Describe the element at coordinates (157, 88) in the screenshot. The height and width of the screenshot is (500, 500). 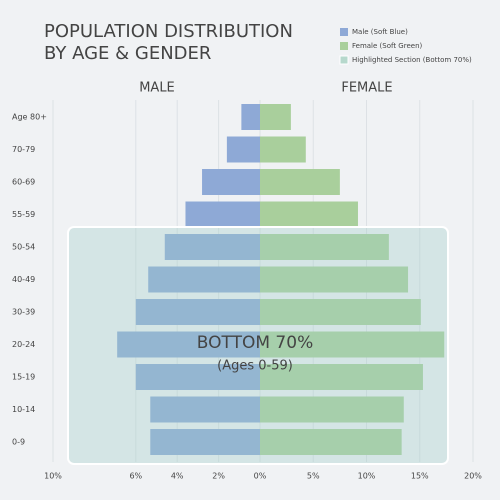
I see `side-label: MALE` at that location.